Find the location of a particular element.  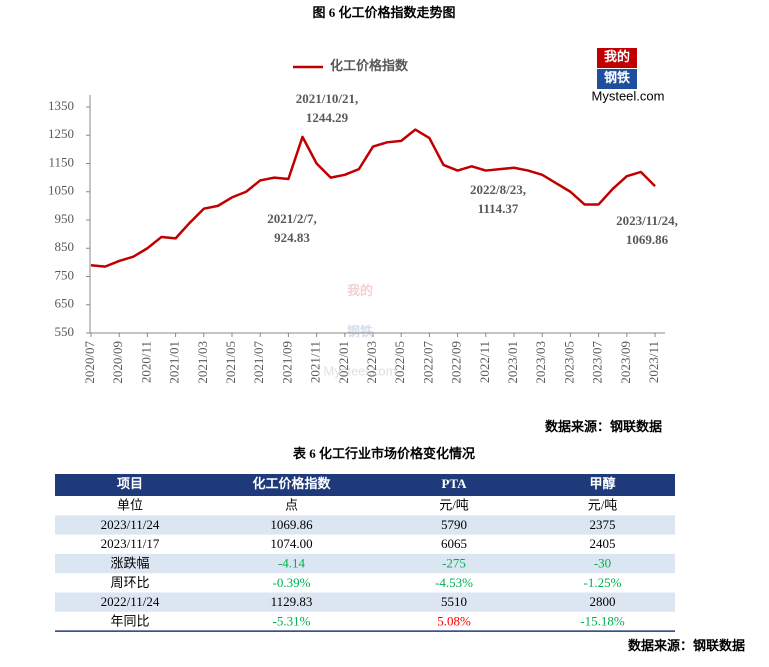

logo: 我的 钢铁 Mysteel.com is located at coordinates (628, 75).